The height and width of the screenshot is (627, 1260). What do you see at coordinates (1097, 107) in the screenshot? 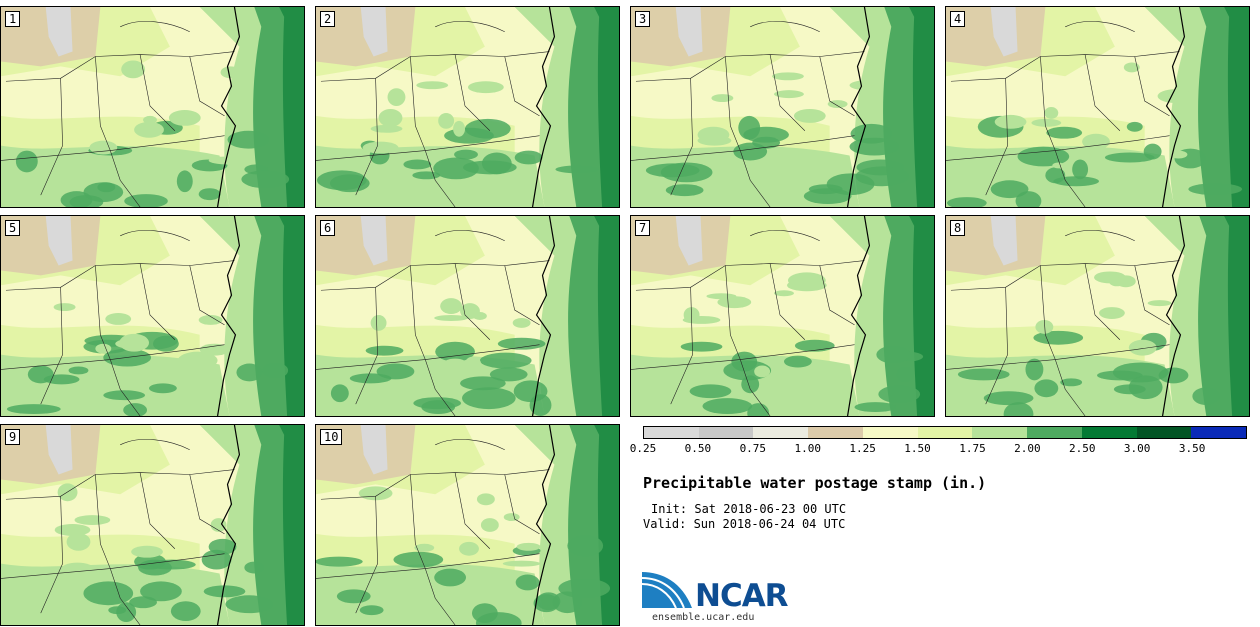
I see `map-panel-4: 4` at bounding box center [1097, 107].